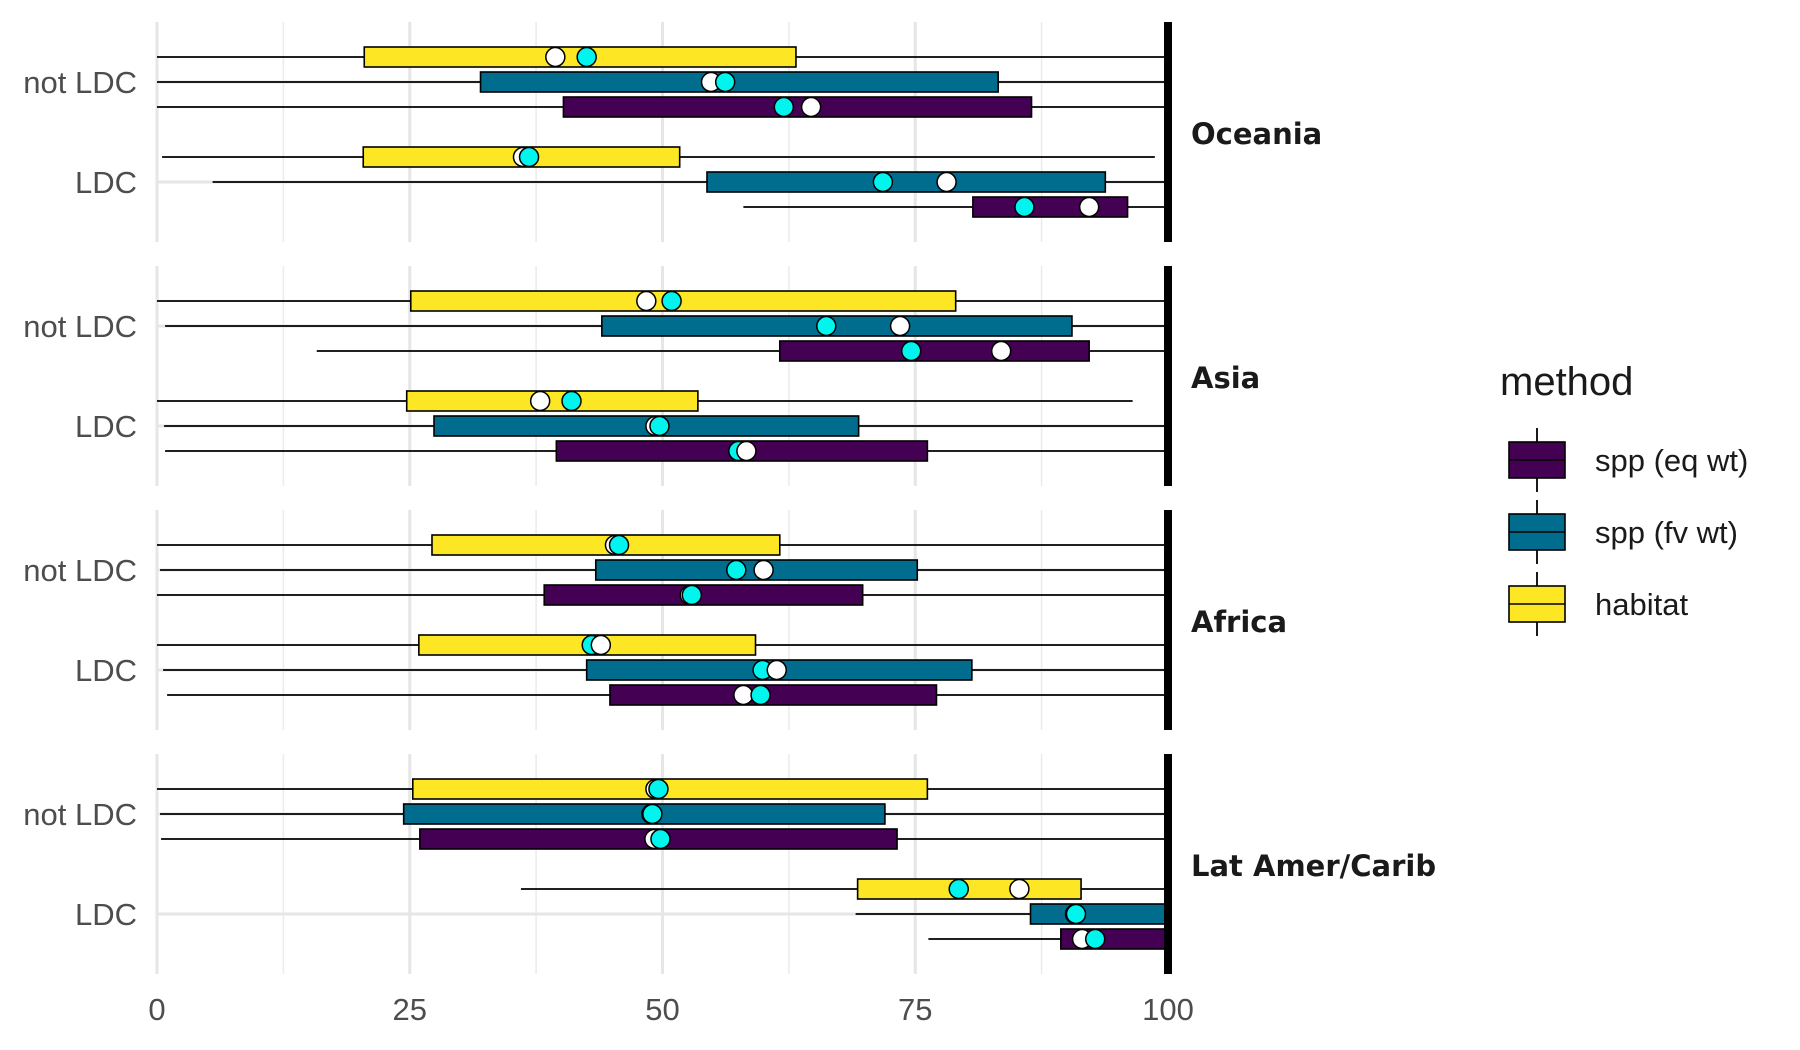 The image size is (1800, 1050). I want to click on legend-label: spp (fv wt), so click(1666, 532).